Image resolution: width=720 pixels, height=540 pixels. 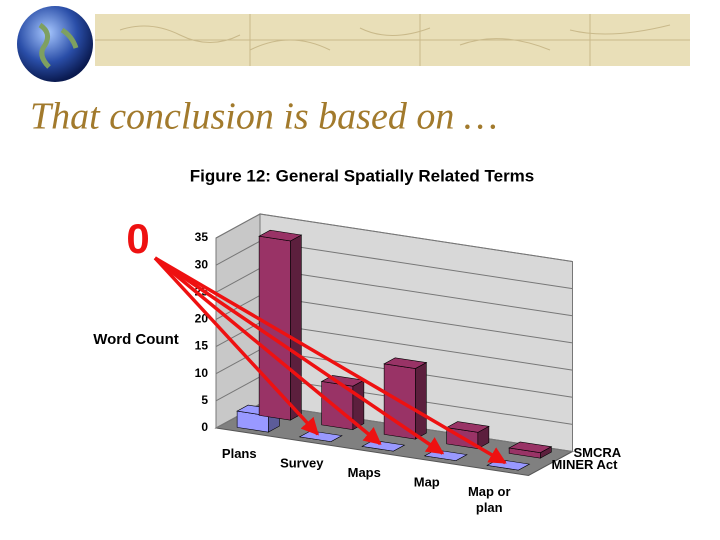 I want to click on map-pattern, so click(x=392, y=40).